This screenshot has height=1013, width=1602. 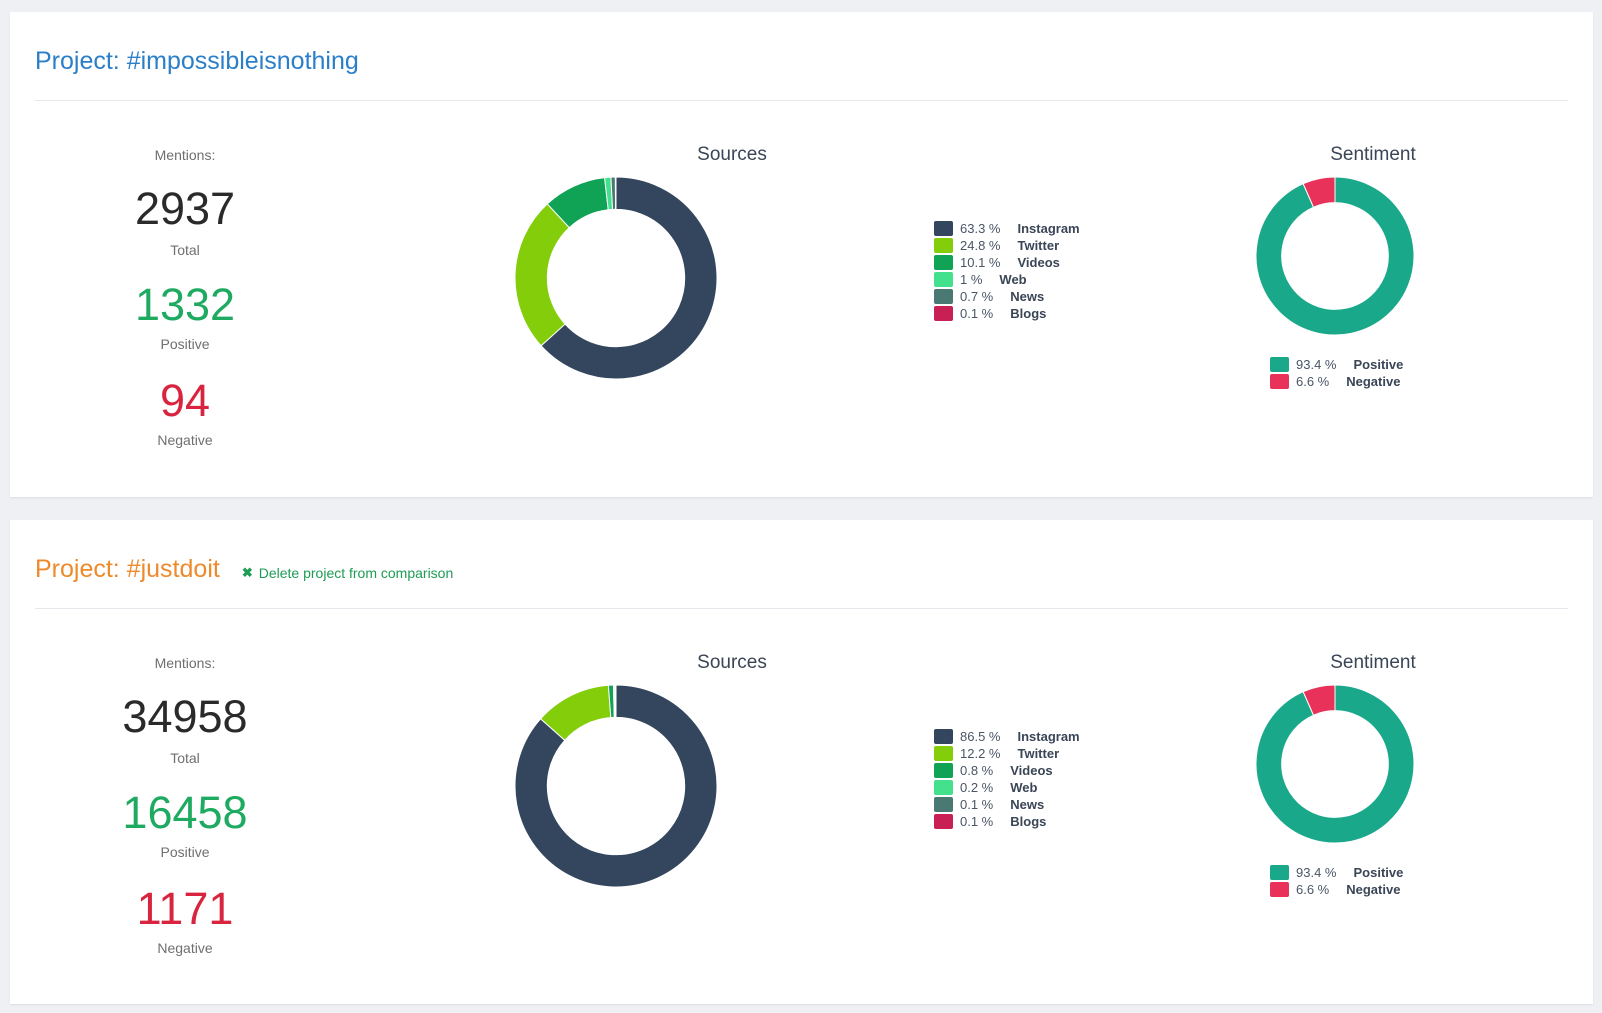 What do you see at coordinates (1007, 787) in the screenshot?
I see `legend-item-web: 0.2 % Web` at bounding box center [1007, 787].